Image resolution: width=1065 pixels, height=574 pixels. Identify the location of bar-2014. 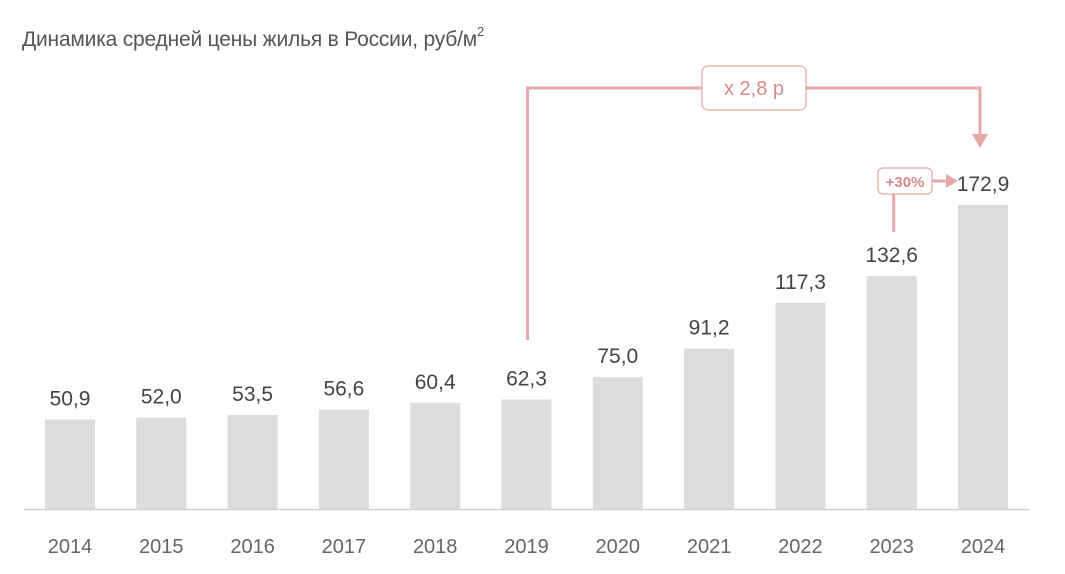
(70, 464).